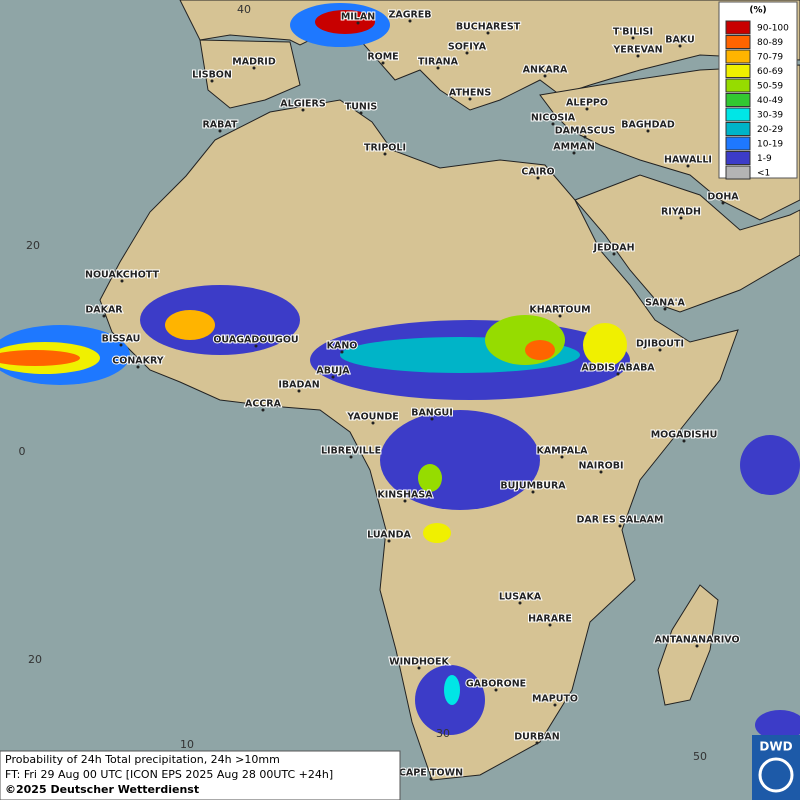 This screenshot has width=800, height=804. I want to click on logo-icon, so click(776, 775).